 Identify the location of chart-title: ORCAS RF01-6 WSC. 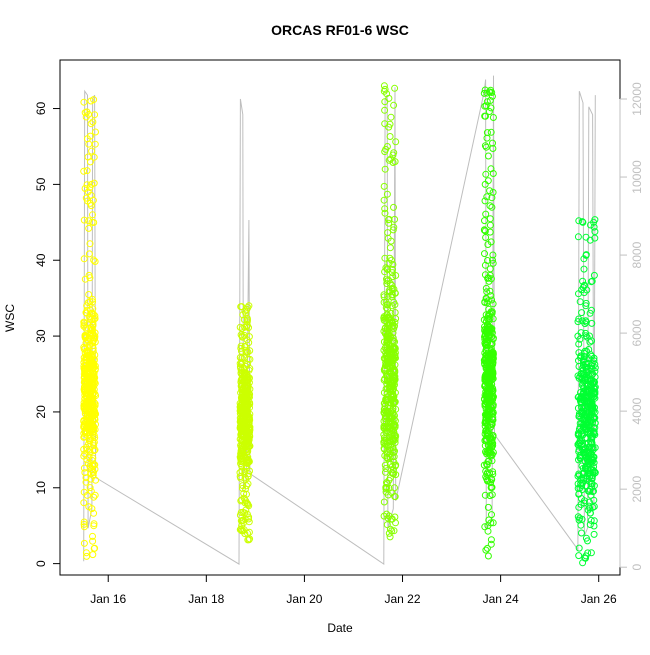
(340, 30).